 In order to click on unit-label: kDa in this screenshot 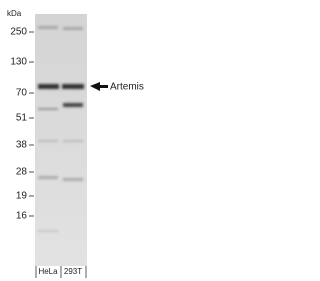, I will do `click(14, 13)`.